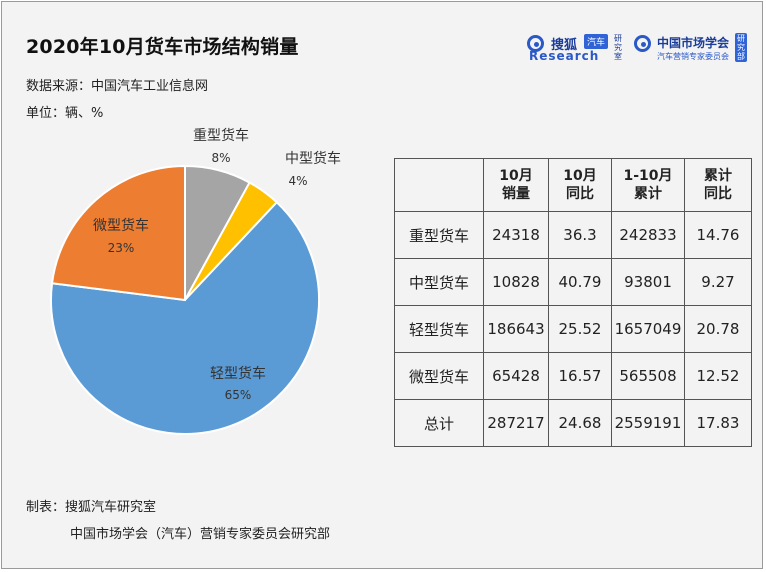 The height and width of the screenshot is (572, 766). Describe the element at coordinates (439, 376) in the screenshot. I see `table-cell-category: 微型货车` at that location.